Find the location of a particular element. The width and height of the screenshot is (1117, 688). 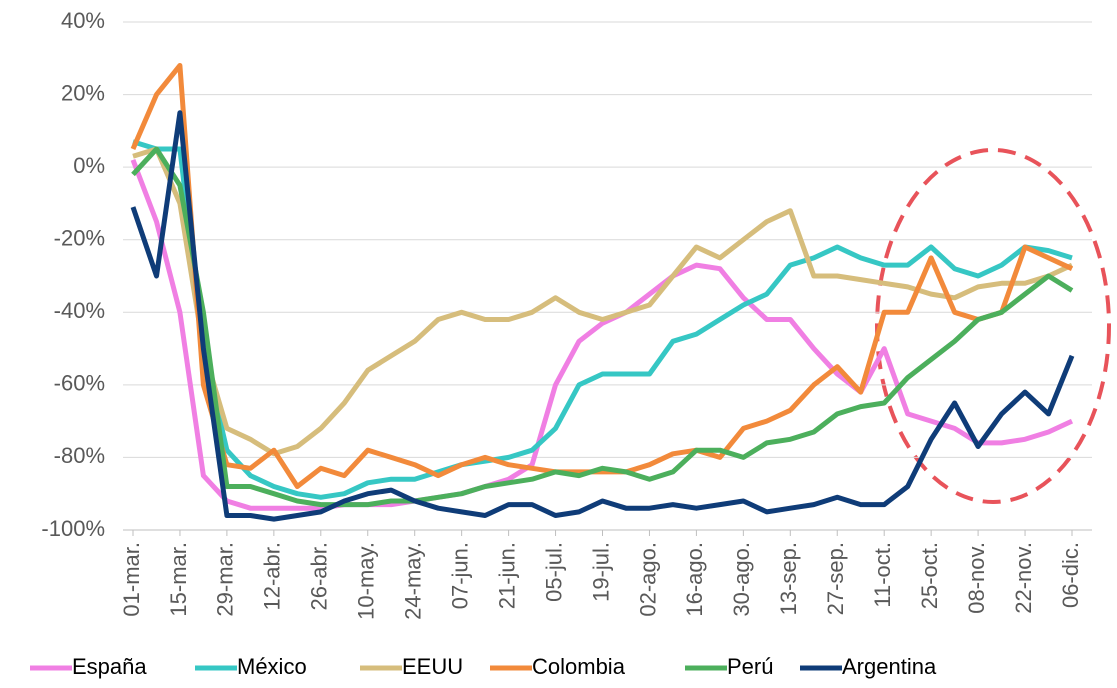

x-tick-label: 19-jul. is located at coordinates (600, 572).